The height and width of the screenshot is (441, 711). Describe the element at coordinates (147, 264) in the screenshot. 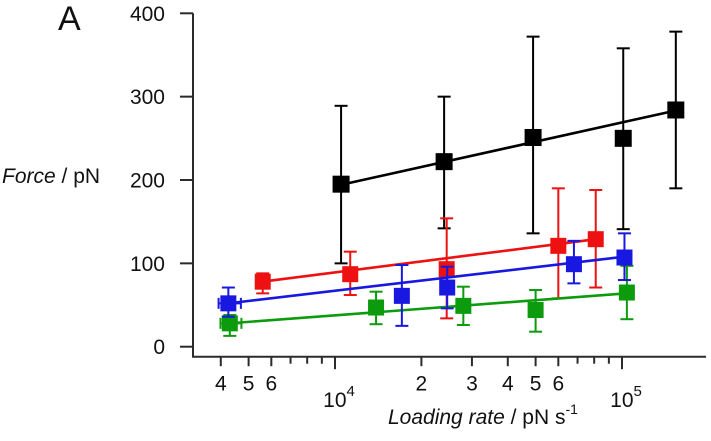

I see `y-tick-label: 100` at that location.